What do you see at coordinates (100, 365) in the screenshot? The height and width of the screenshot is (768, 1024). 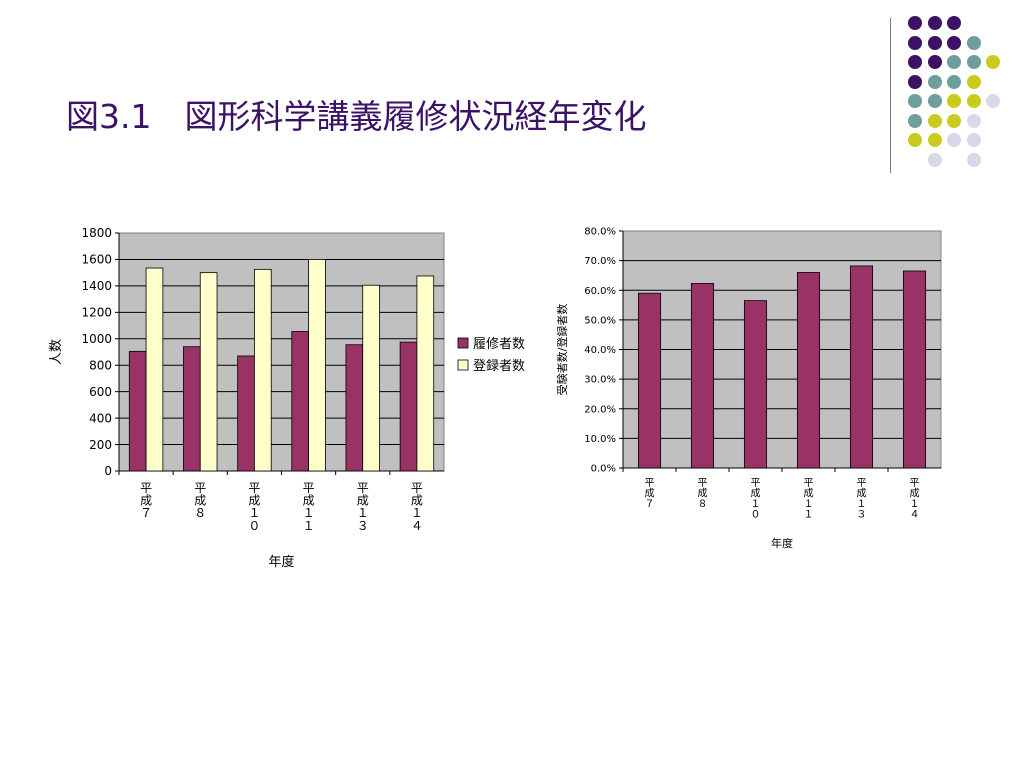 I see `y-tick-label: 800` at bounding box center [100, 365].